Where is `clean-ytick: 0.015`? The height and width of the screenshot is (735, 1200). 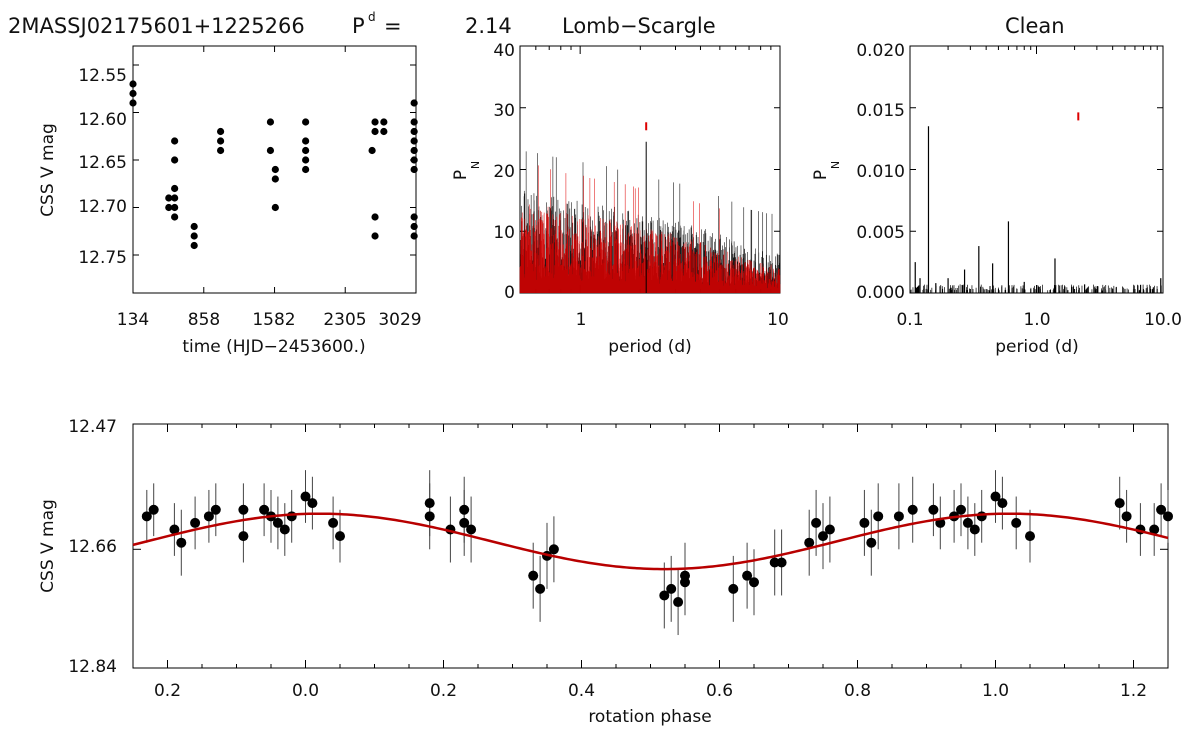 clean-ytick: 0.015 is located at coordinates (880, 111).